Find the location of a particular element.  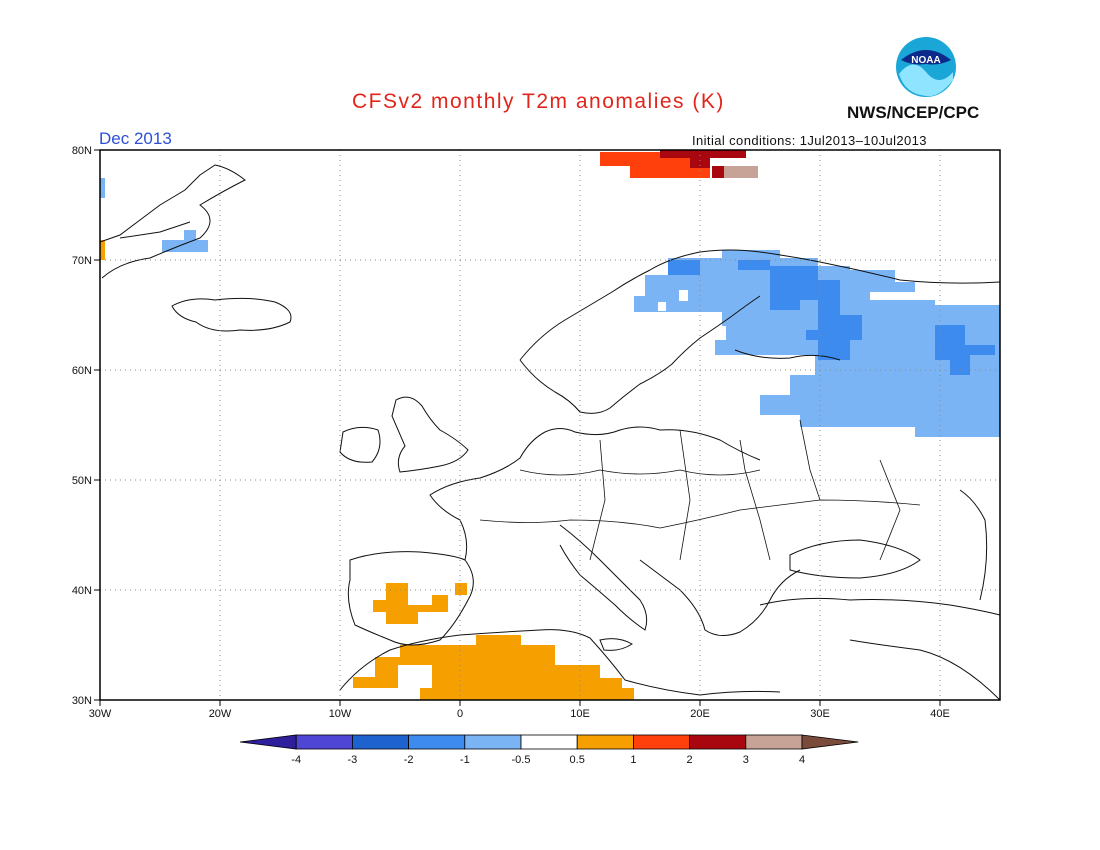

colorbar-max-triangle is located at coordinates (830, 742).